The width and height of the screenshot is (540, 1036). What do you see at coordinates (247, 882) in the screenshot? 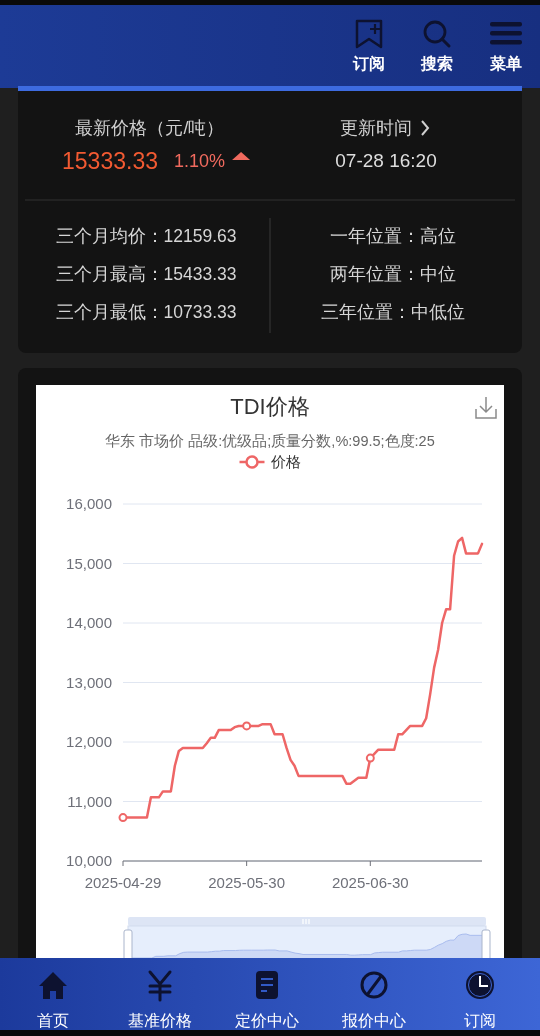
I see `x-tick-label: 2025-05-30` at bounding box center [247, 882].